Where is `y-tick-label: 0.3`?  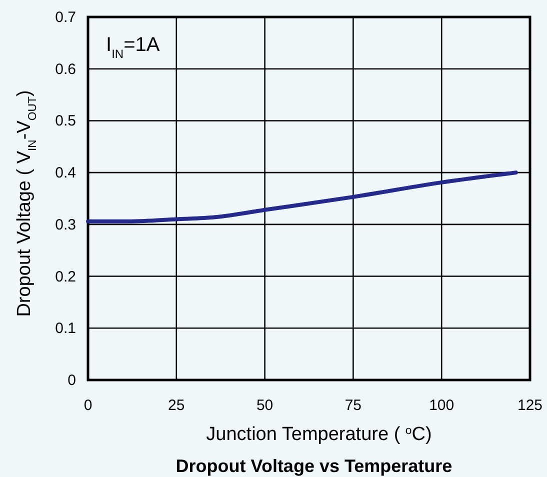 y-tick-label: 0.3 is located at coordinates (65, 225).